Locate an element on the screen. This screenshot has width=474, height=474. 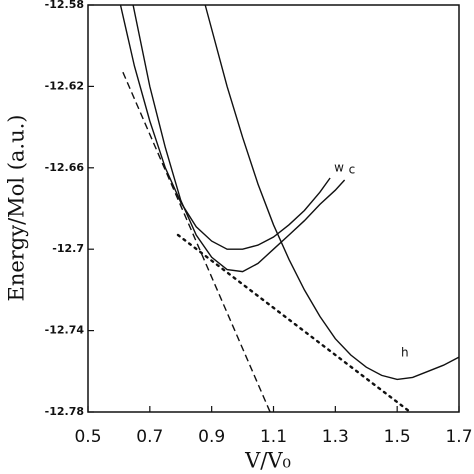
y-tick-label: -12.58 is located at coordinates (64, 5).